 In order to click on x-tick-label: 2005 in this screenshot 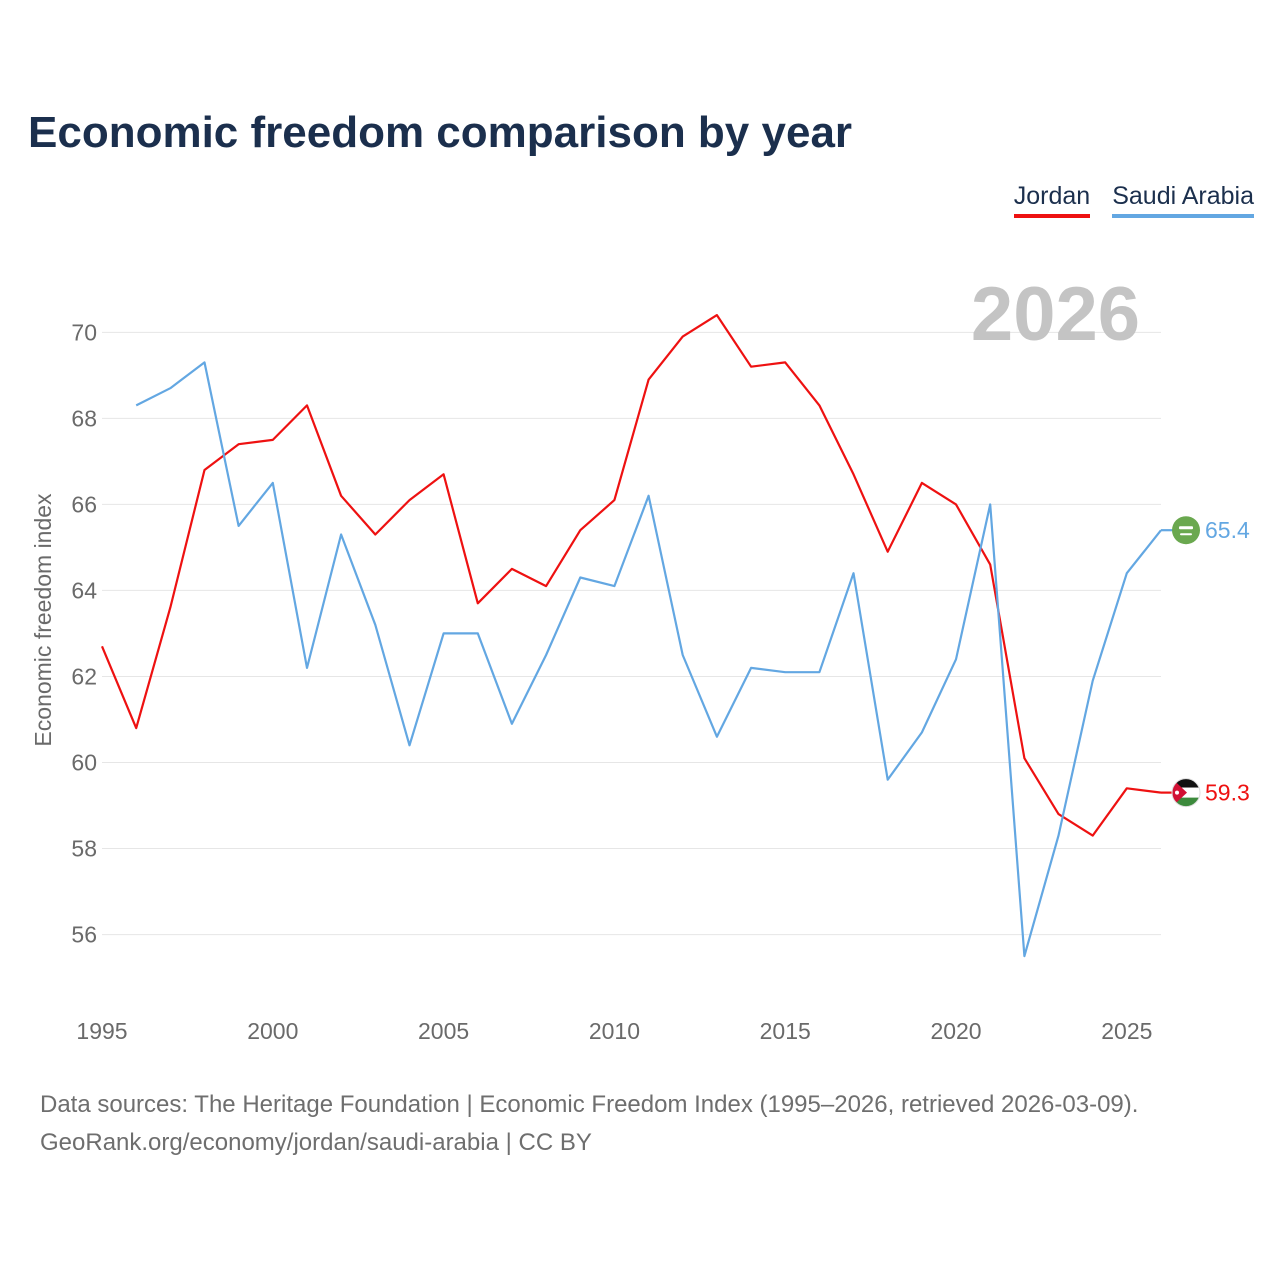, I will do `click(443, 1031)`.